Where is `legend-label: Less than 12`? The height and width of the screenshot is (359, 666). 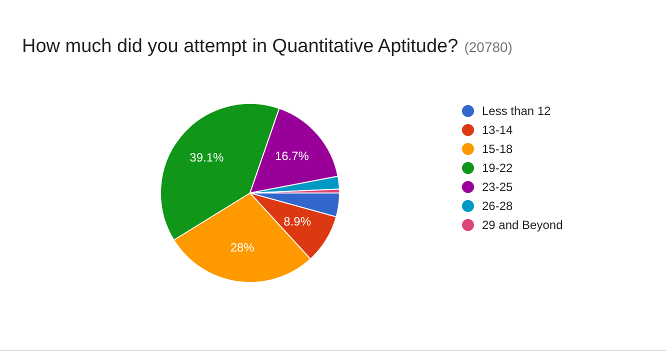 legend-label: Less than 12 is located at coordinates (516, 111).